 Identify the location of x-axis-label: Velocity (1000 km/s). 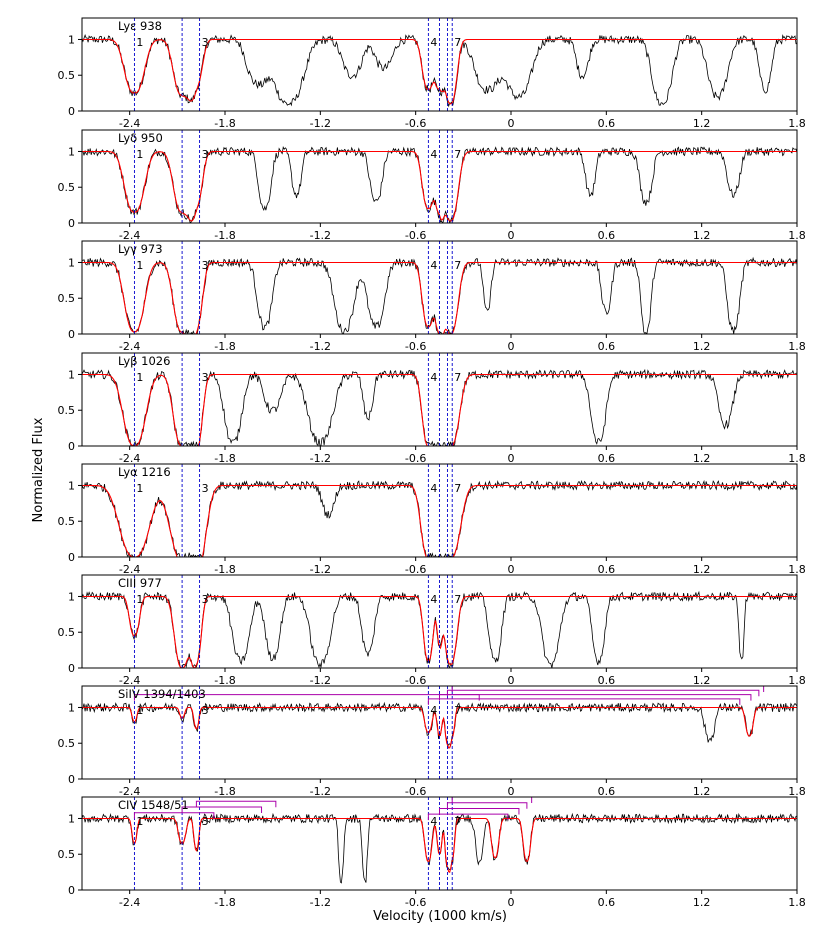
(440, 916).